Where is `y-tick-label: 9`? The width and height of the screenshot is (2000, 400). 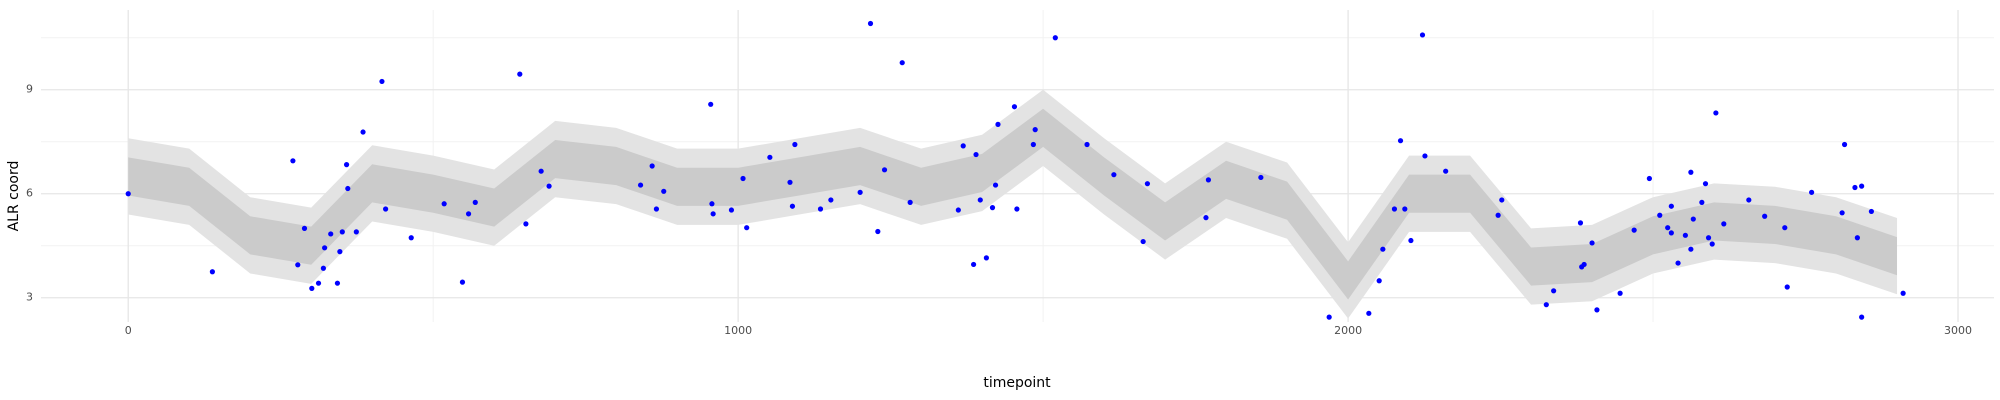 y-tick-label: 9 is located at coordinates (29, 89).